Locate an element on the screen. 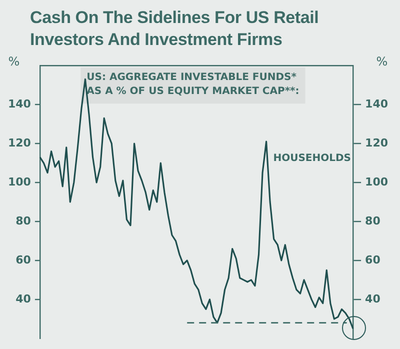  y2-tick-label: 80 is located at coordinates (373, 221).